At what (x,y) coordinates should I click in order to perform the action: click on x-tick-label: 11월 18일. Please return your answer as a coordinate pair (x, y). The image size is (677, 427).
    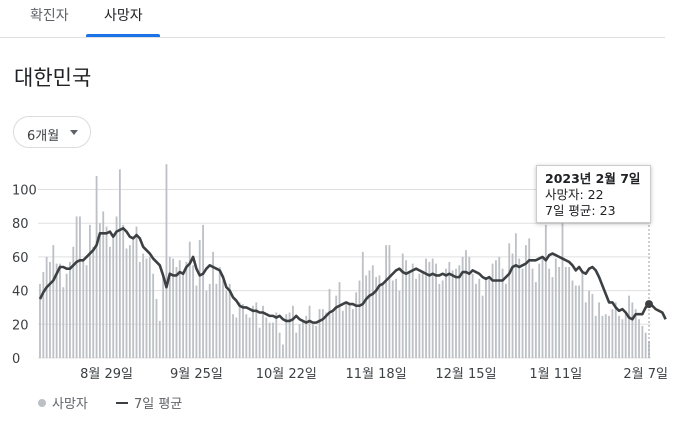
    Looking at the image, I should click on (376, 374).